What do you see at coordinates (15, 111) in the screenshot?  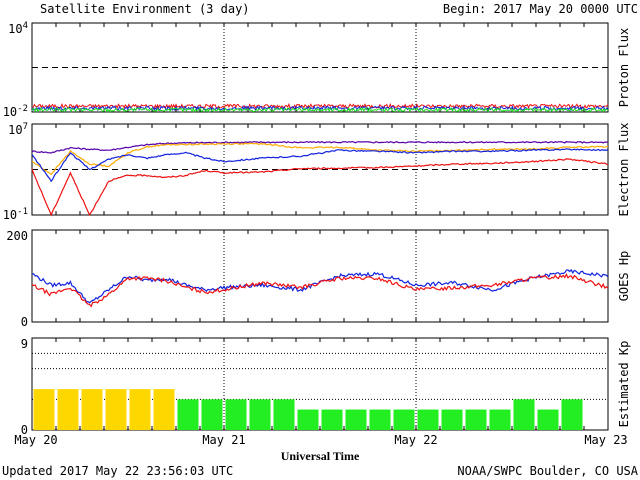 I see `y-tick-label: 10-2` at bounding box center [15, 111].